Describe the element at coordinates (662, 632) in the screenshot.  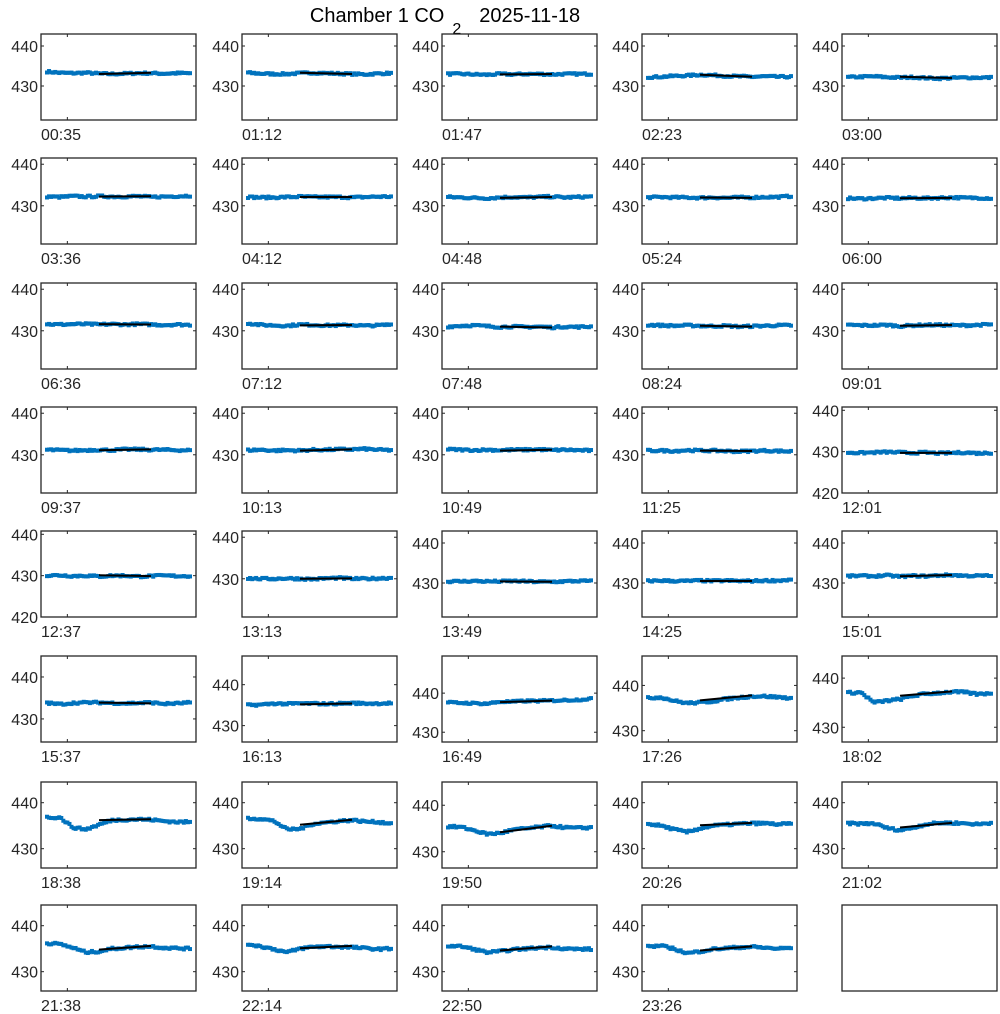
I see `panel-time-label: 14:25` at that location.